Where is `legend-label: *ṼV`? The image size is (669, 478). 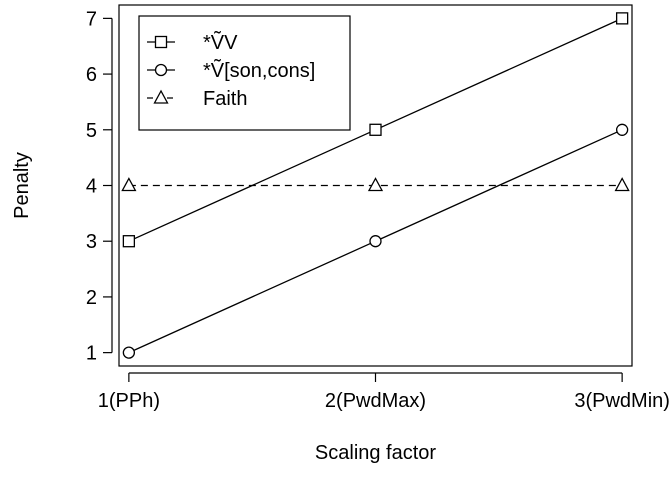 legend-label: *ṼV is located at coordinates (220, 42).